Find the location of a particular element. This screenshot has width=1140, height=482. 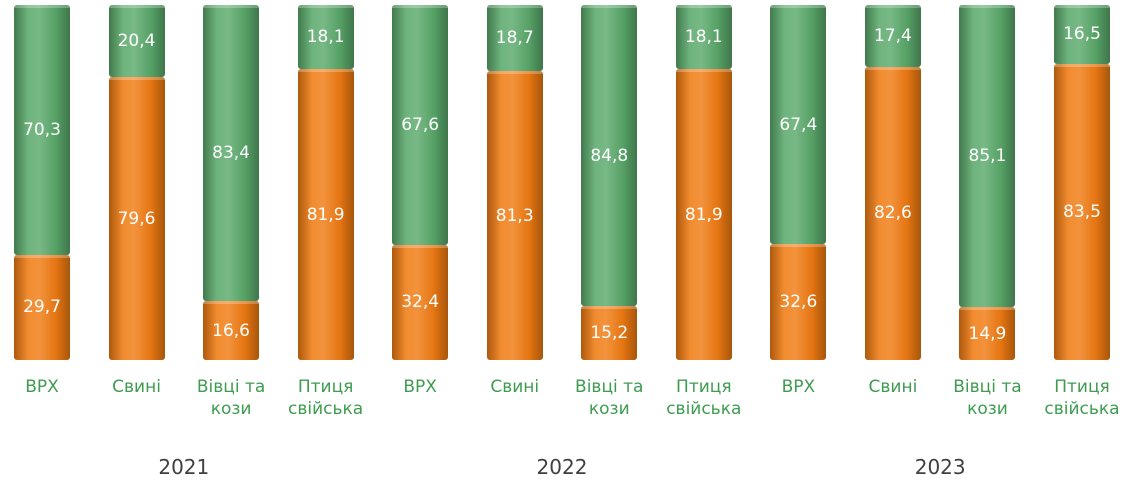

data-label: 83,5 is located at coordinates (1082, 211).